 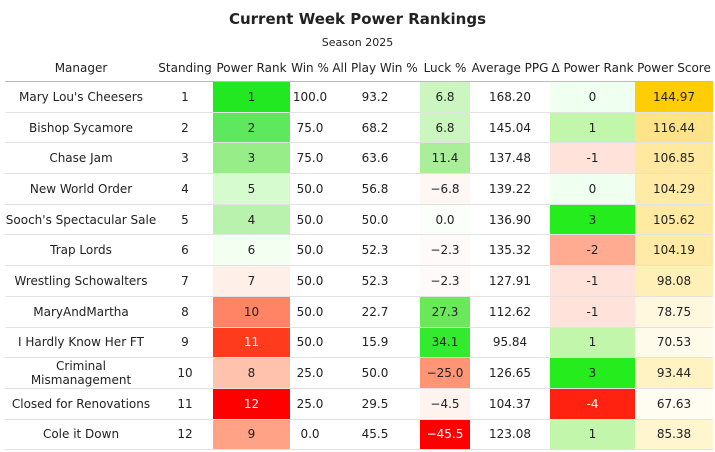 I want to click on table-cell: Trap Lords, so click(x=81, y=250).